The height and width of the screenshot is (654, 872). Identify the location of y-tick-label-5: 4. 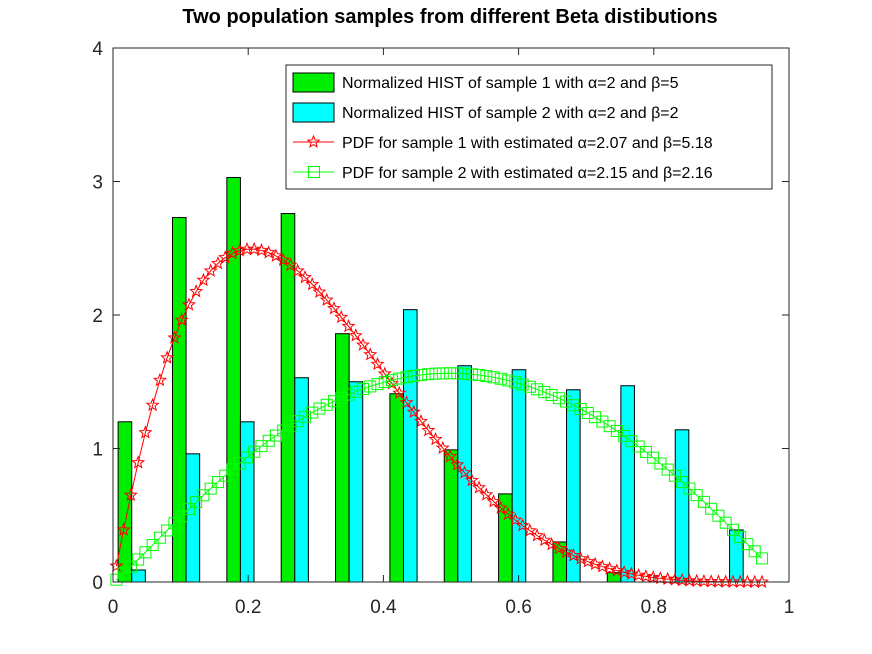
(97, 49).